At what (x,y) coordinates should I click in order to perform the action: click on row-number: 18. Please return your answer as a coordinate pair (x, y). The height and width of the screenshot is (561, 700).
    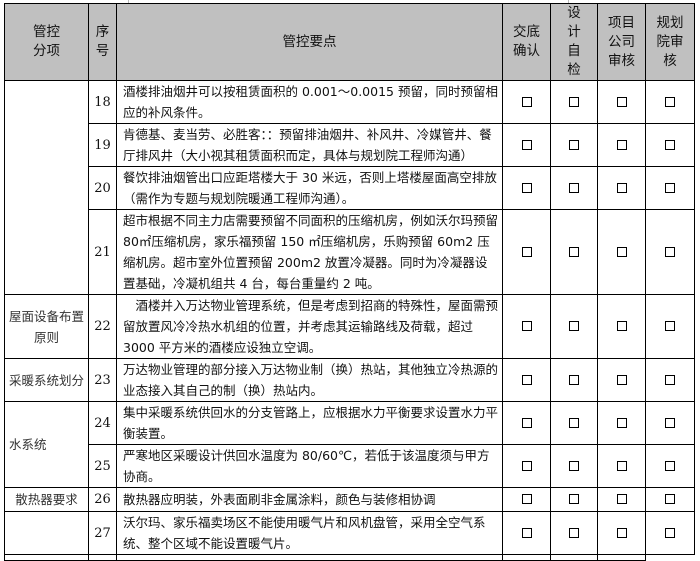
    Looking at the image, I should click on (102, 102).